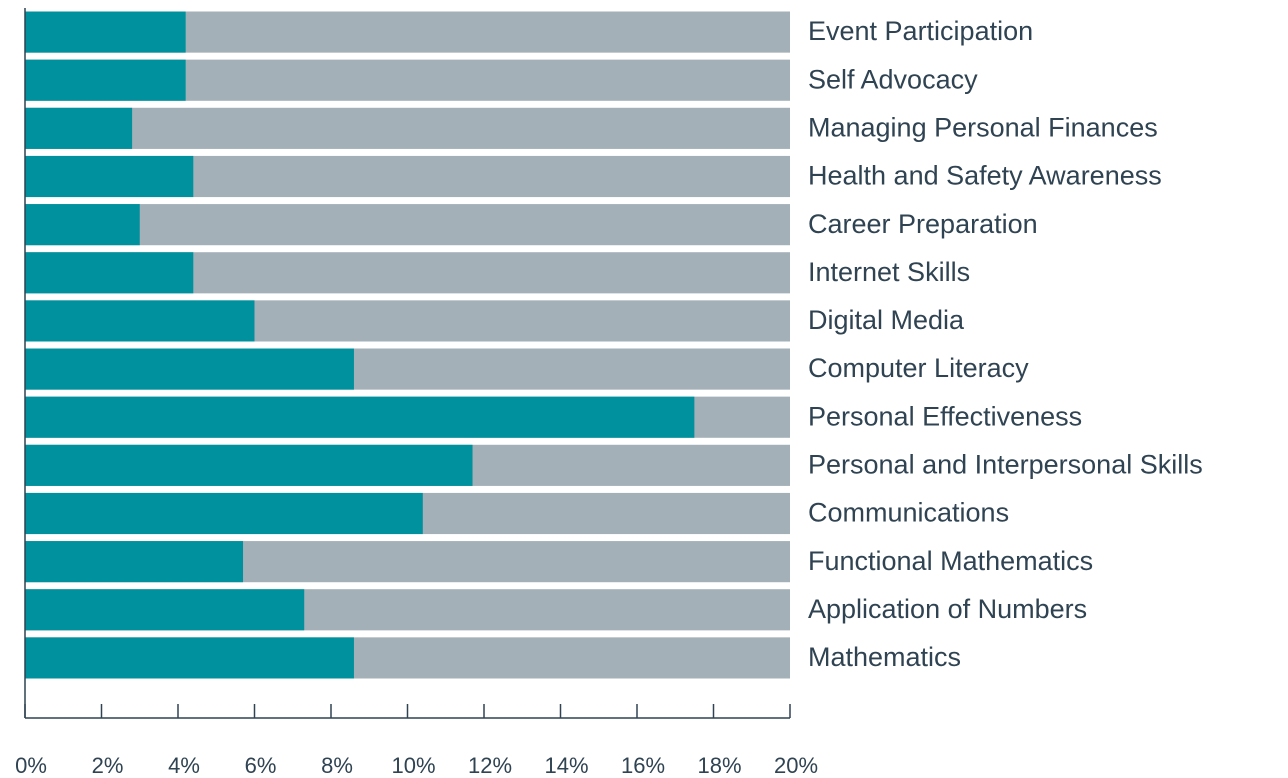  Describe the element at coordinates (1005, 464) in the screenshot. I see `category-label: Personal and Interpersonal Skills` at that location.